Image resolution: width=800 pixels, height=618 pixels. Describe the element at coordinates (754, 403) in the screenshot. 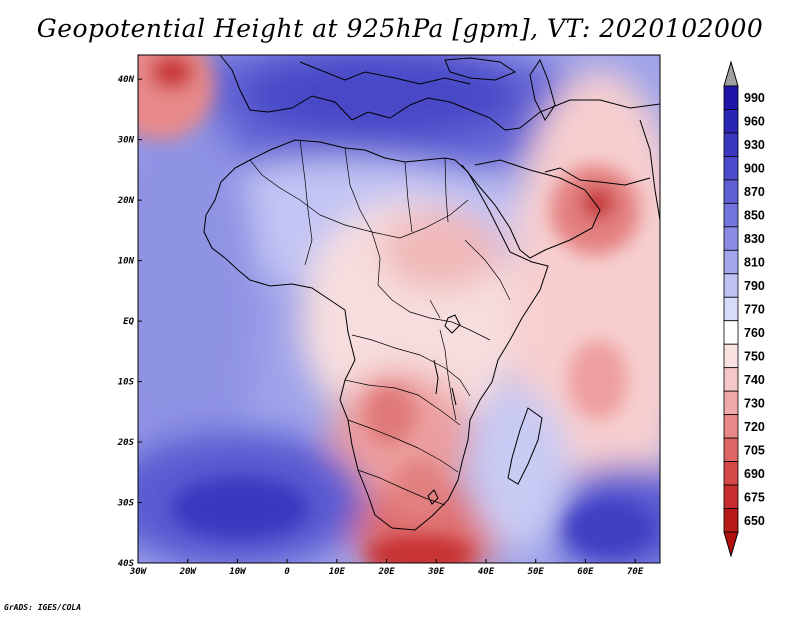

I see `colorbar-level-label: 730` at that location.